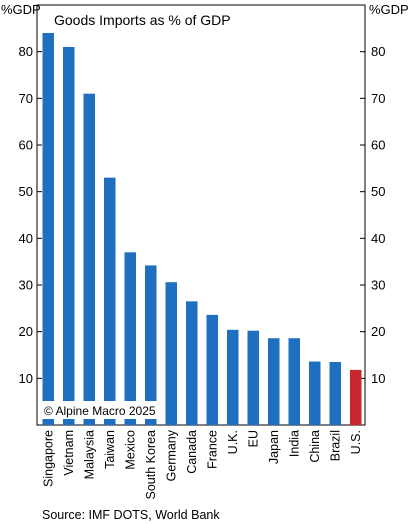  I want to click on copyright-annotation: © Alpine Macro 2025, so click(100, 411).